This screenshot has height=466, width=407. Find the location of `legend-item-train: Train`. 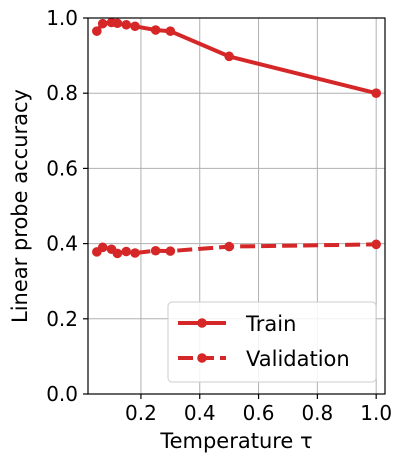

legend-item-train: Train is located at coordinates (237, 324).